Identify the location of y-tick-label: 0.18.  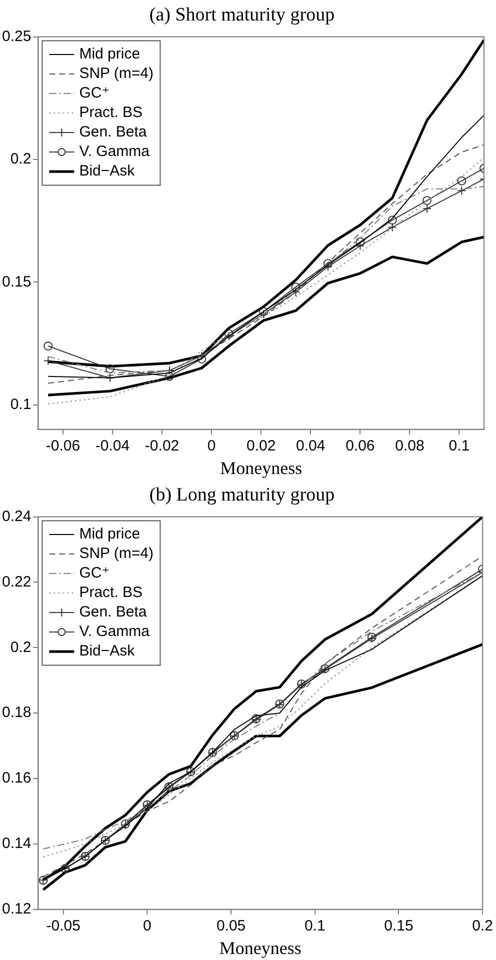
(17, 713).